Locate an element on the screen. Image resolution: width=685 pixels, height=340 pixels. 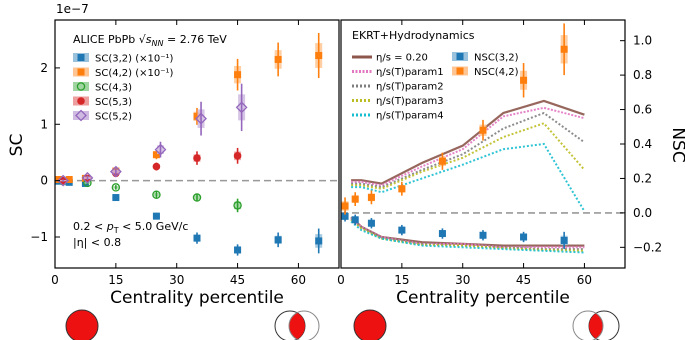
central-collision-icon-right is located at coordinates (370, 324).